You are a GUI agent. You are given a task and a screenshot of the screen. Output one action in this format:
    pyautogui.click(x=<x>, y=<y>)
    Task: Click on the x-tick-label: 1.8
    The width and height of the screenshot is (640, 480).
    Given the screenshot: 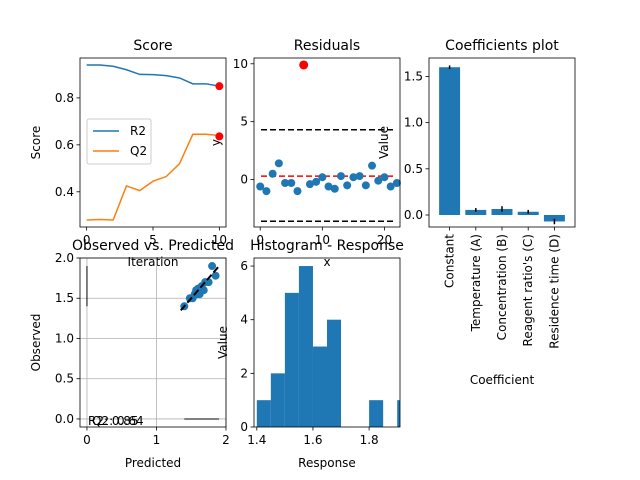 What is the action you would take?
    pyautogui.click(x=369, y=440)
    